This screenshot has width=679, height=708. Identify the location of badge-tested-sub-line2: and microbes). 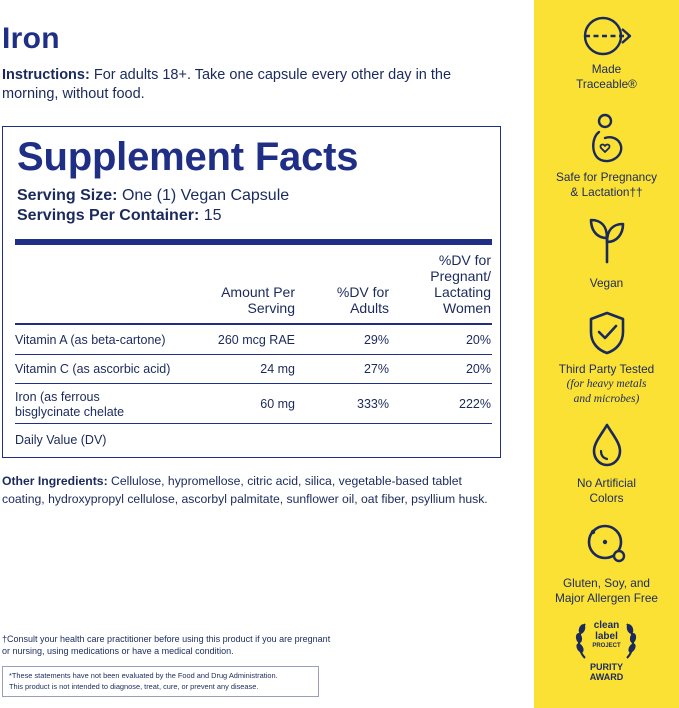
(606, 399).